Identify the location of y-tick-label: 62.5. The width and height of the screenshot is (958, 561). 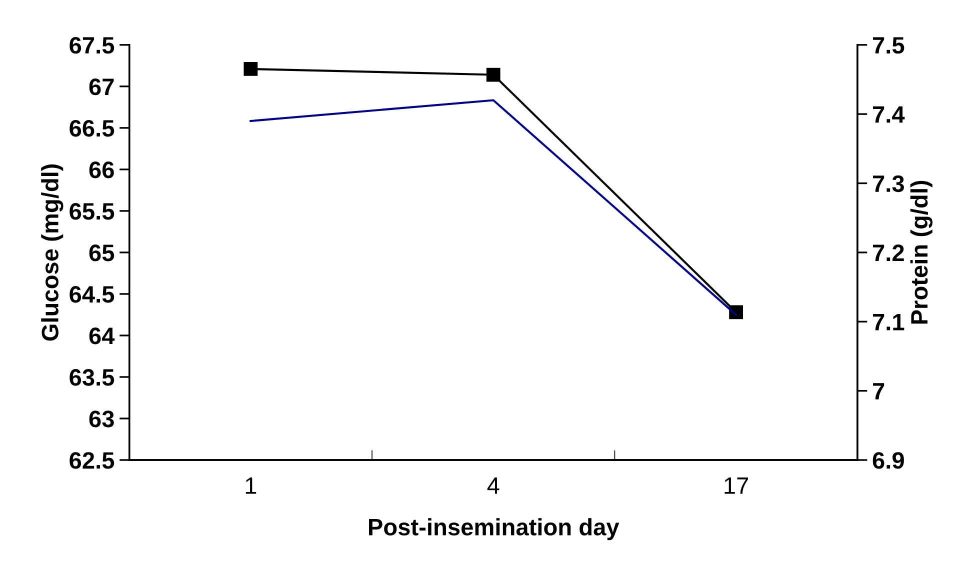
(92, 460).